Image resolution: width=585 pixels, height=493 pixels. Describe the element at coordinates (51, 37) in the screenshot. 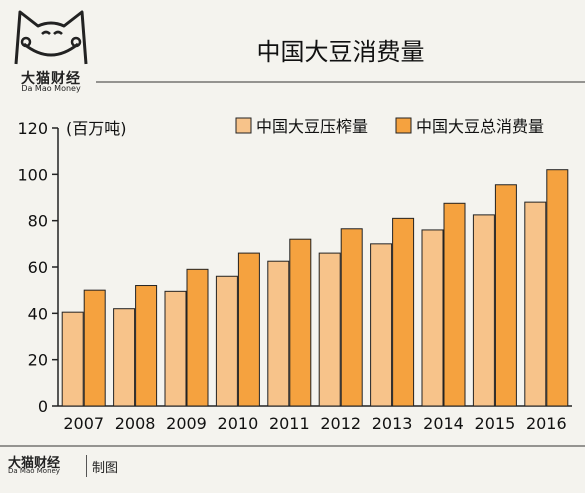

I see `cat-logo-icon` at that location.